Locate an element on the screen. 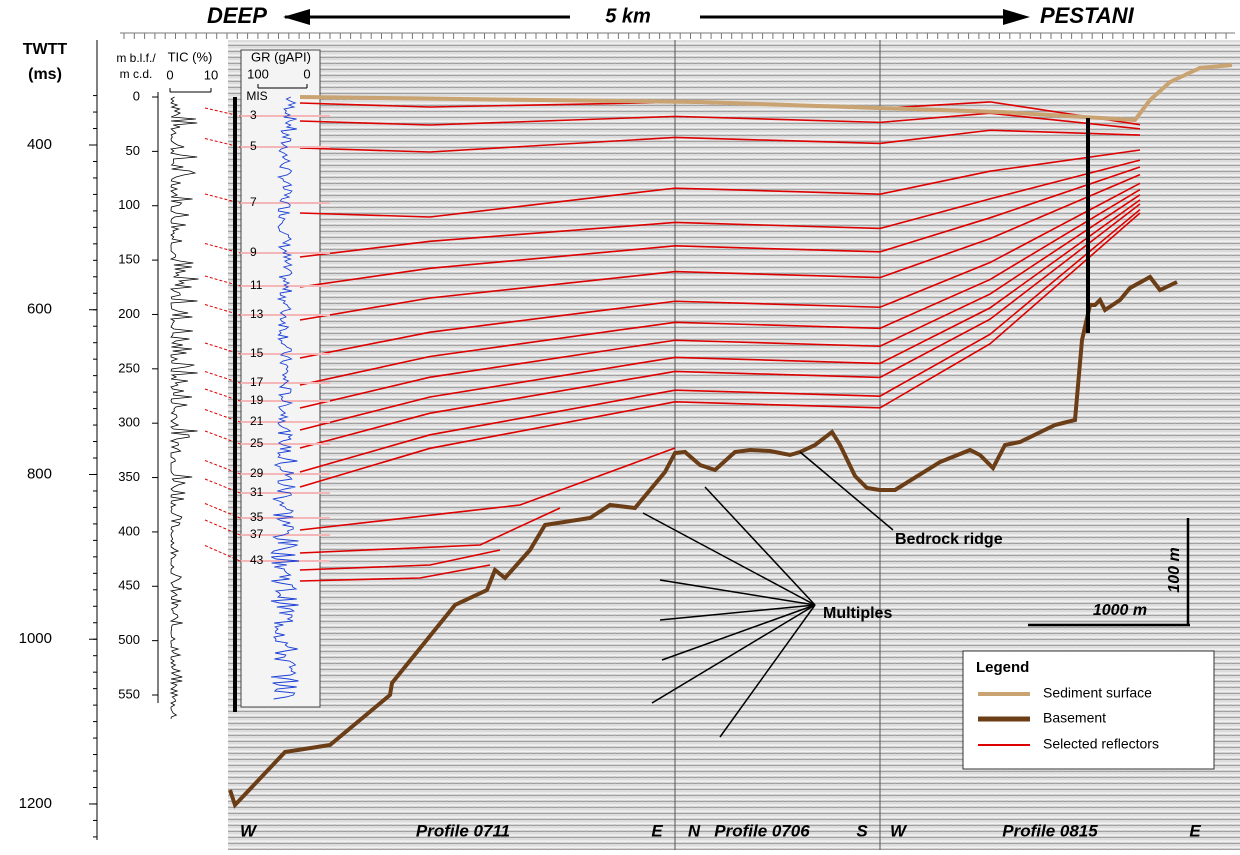 This screenshot has height=855, width=1240. tick-label: 600 is located at coordinates (39, 309).